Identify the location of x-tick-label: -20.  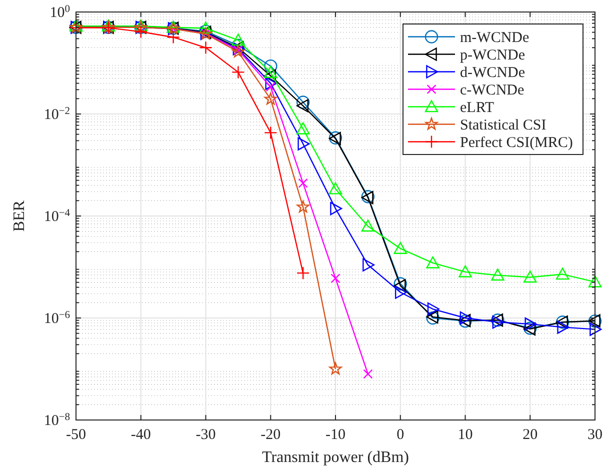
(270, 435).